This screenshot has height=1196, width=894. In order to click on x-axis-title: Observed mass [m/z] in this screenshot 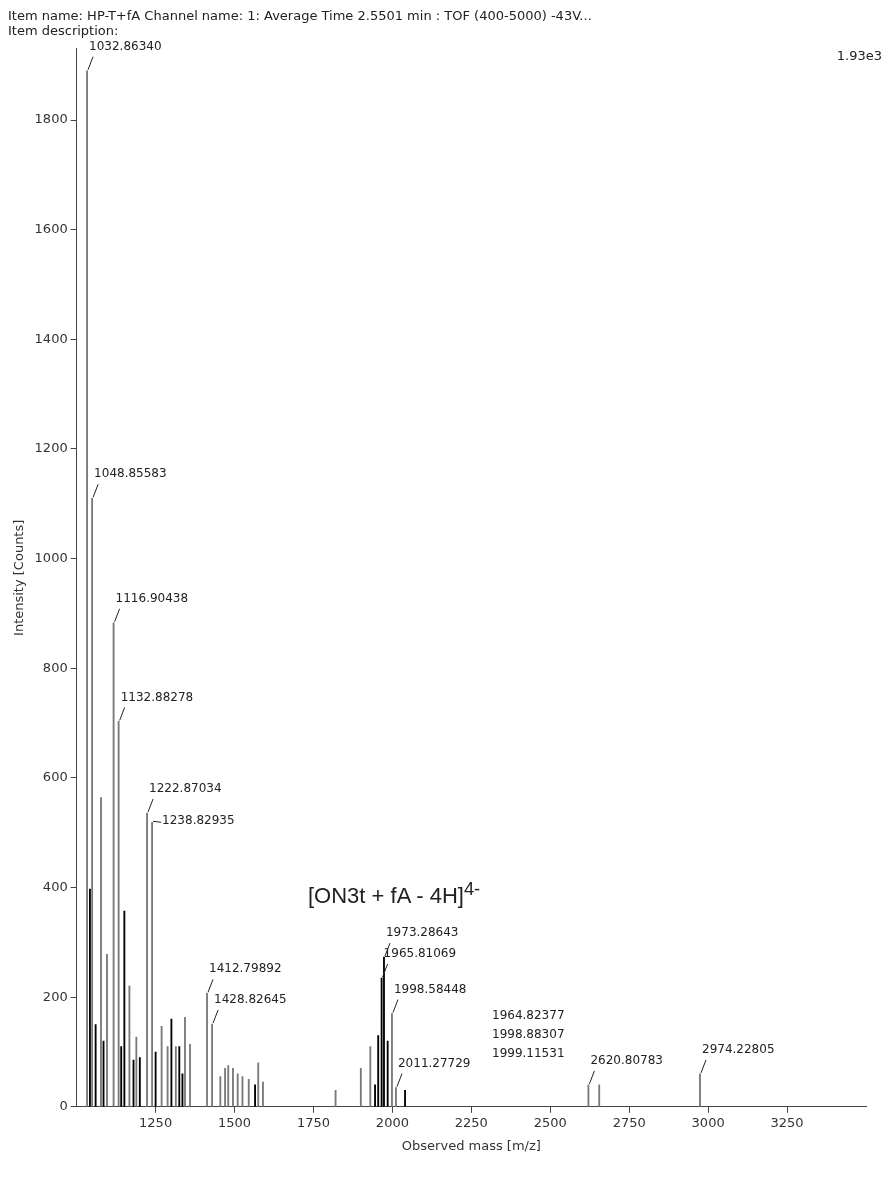, I will do `click(471, 1145)`.